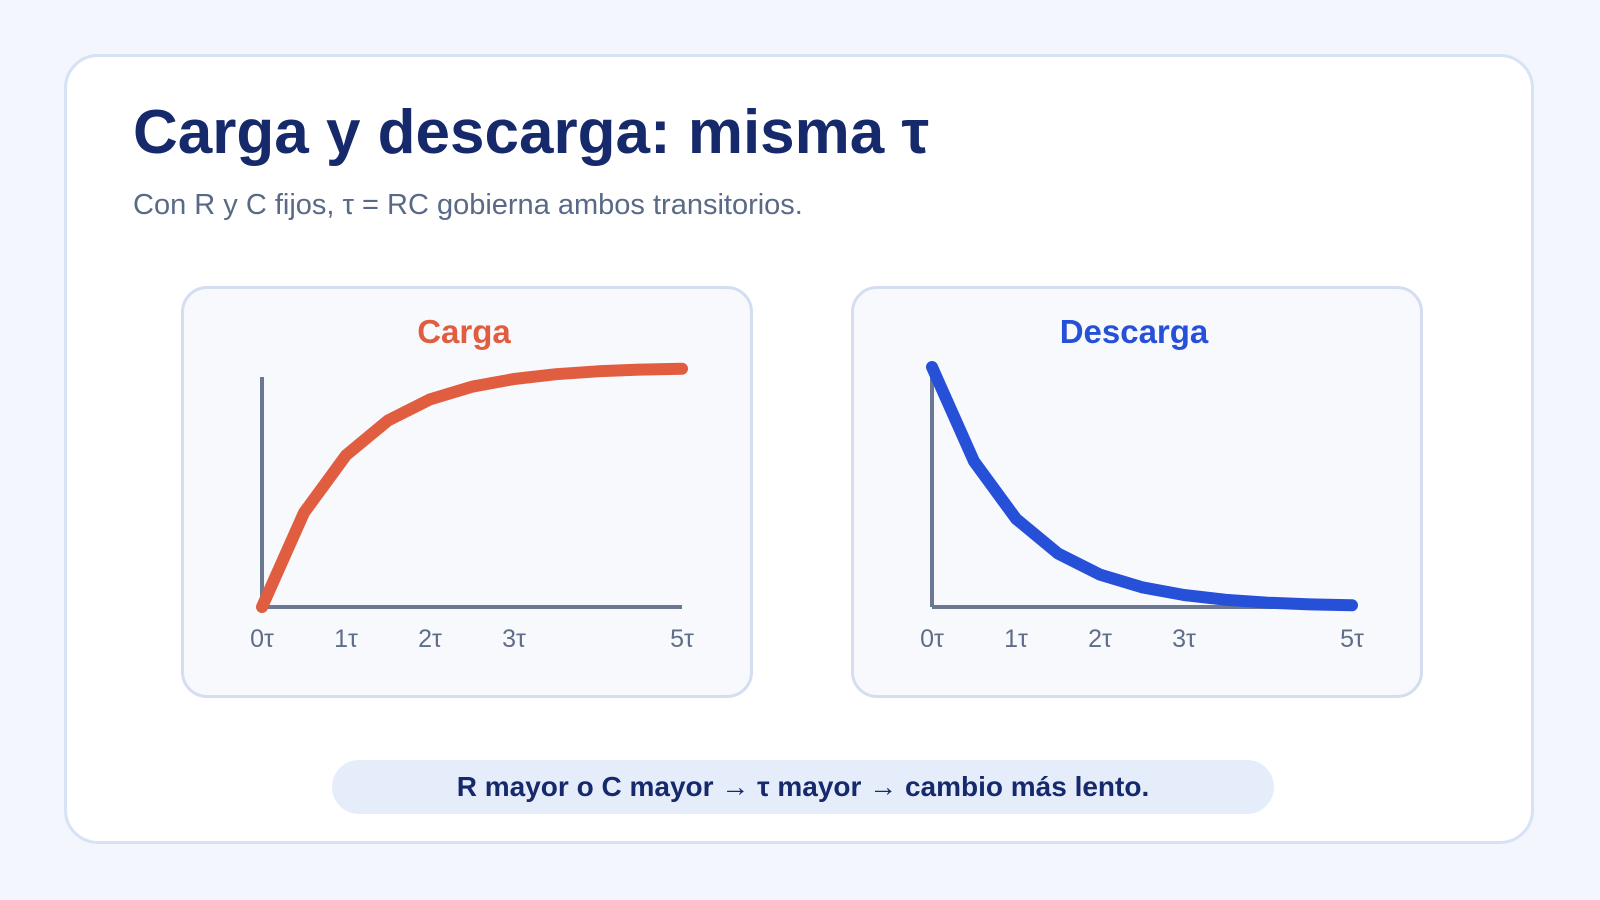  Describe the element at coordinates (932, 639) in the screenshot. I see `discharge-x-tick-label: 0τ` at that location.